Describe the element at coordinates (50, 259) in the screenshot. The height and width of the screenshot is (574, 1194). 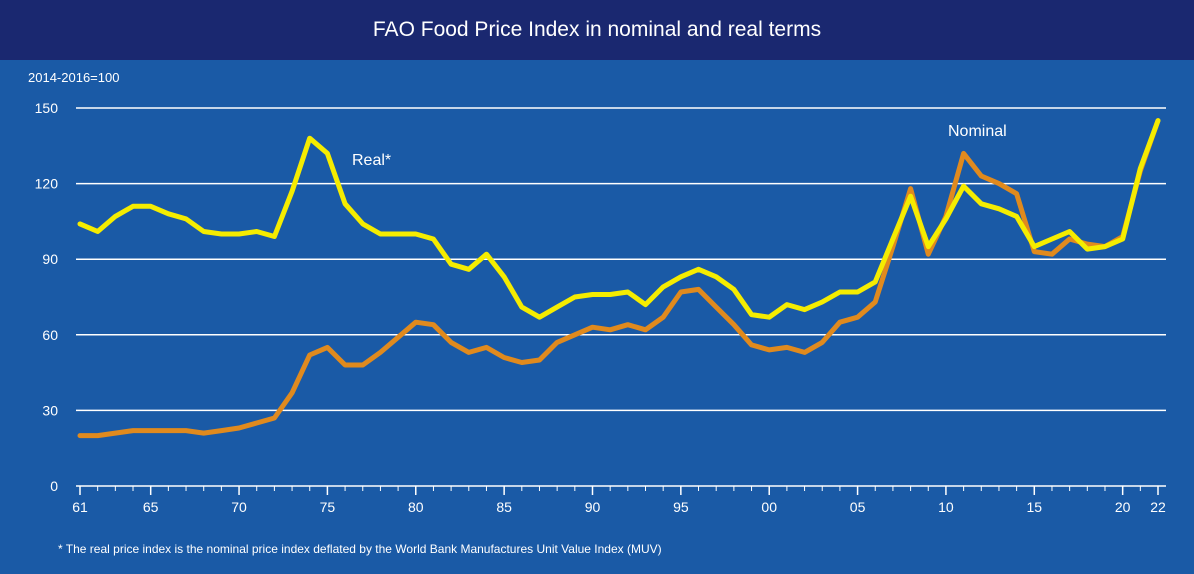
I see `y-tick-label: 90` at that location.